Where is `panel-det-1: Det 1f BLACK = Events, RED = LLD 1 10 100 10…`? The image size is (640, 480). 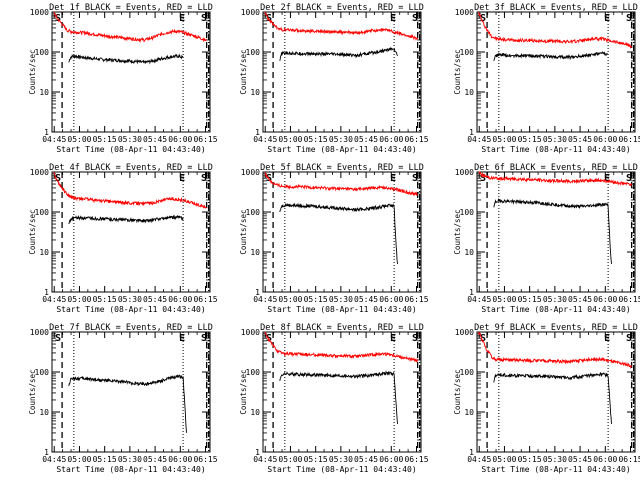 panel-det-1: Det 1f BLACK = Events, RED = LLD 1 10 100 10… is located at coordinates (123, 78).